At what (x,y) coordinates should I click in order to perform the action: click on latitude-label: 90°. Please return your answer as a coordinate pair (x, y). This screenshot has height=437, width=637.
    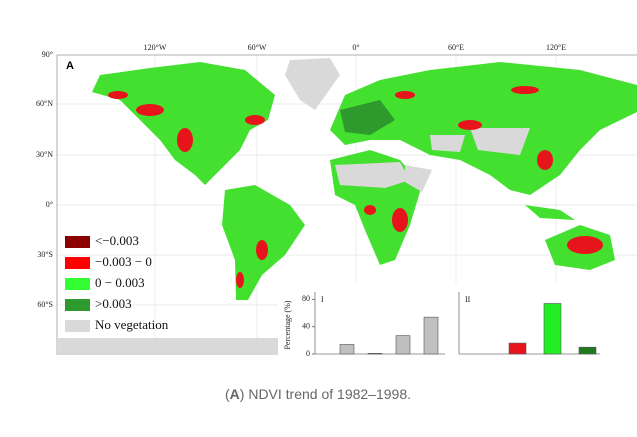
    Looking at the image, I should click on (47, 54).